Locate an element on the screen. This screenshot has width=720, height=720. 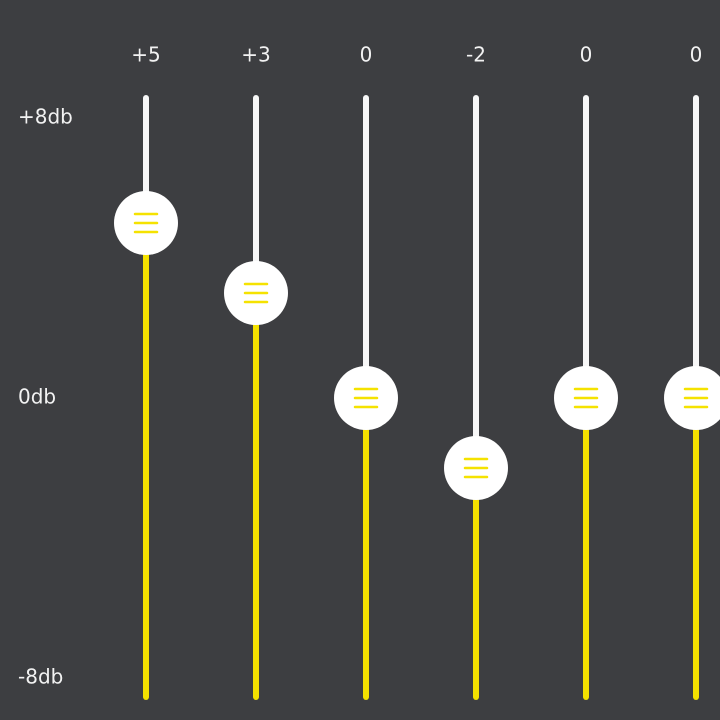
slider: +3 is located at coordinates (256, 372).